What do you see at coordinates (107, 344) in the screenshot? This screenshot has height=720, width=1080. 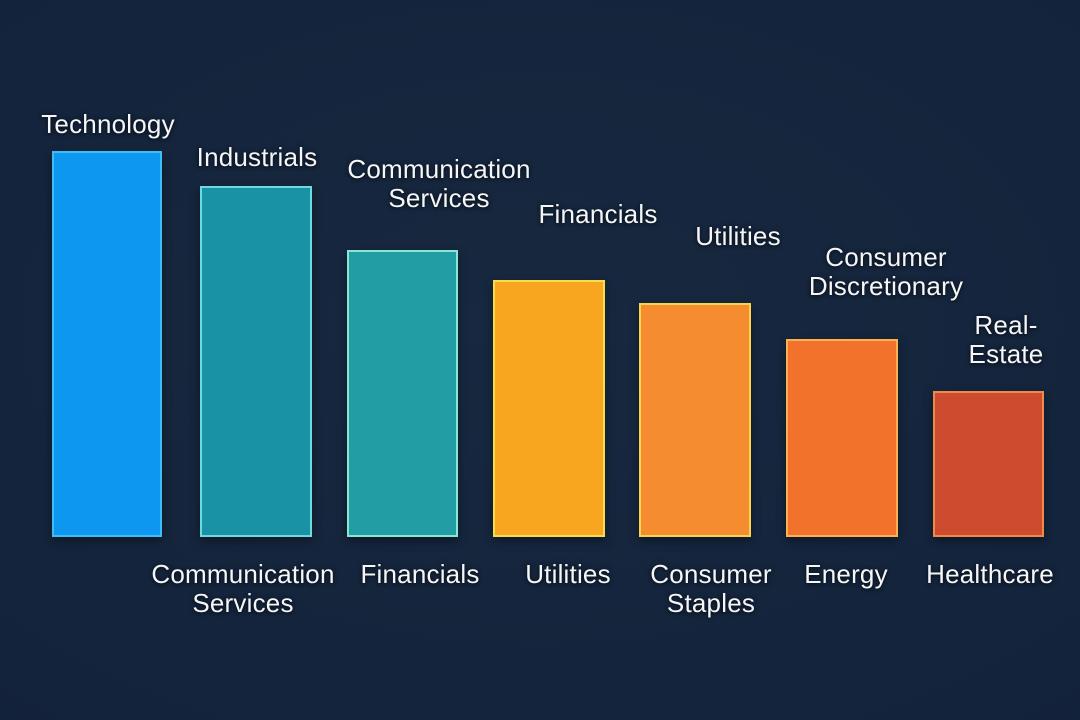 I see `bar-technology` at bounding box center [107, 344].